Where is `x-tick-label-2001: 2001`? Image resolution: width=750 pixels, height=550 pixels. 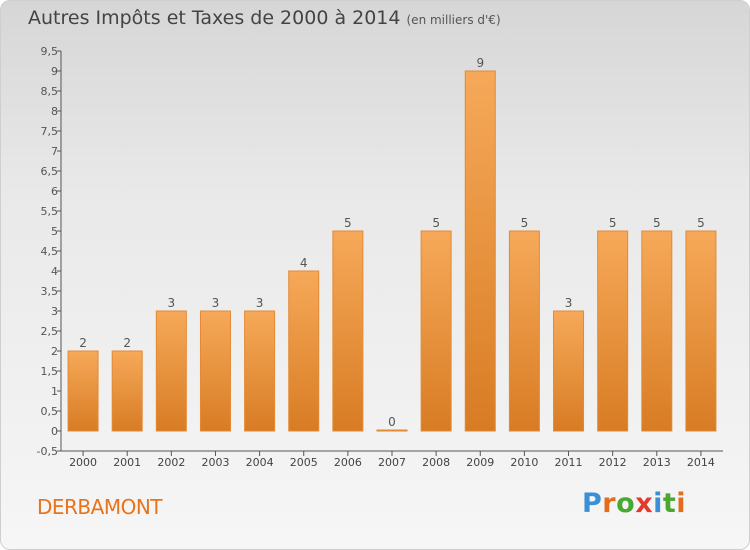
x-tick-label-2001: 2001 is located at coordinates (127, 462).